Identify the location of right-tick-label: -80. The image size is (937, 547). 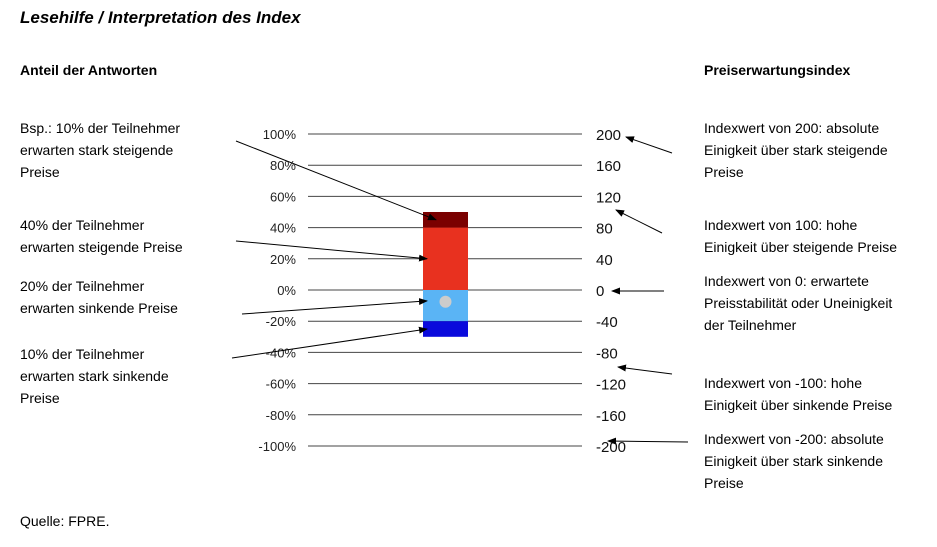
(607, 353).